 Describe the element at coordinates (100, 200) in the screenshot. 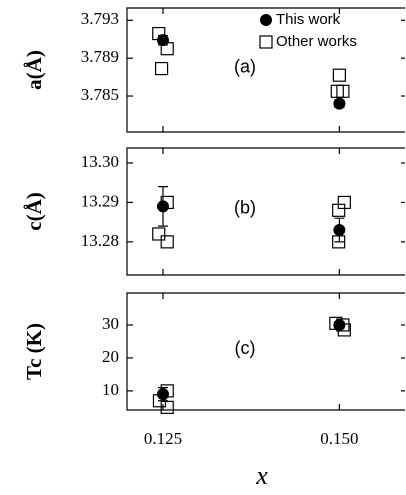

I see `y-tick-label: 13.29` at that location.